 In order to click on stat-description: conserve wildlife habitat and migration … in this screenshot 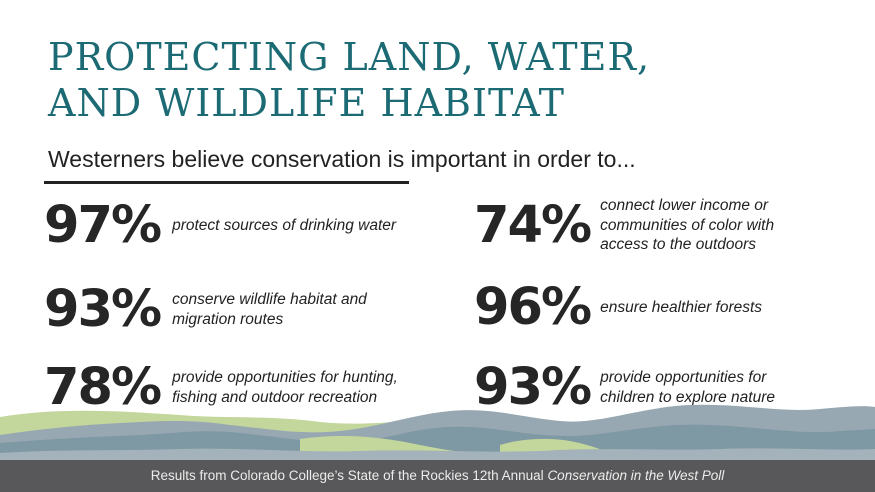, I will do `click(269, 309)`.